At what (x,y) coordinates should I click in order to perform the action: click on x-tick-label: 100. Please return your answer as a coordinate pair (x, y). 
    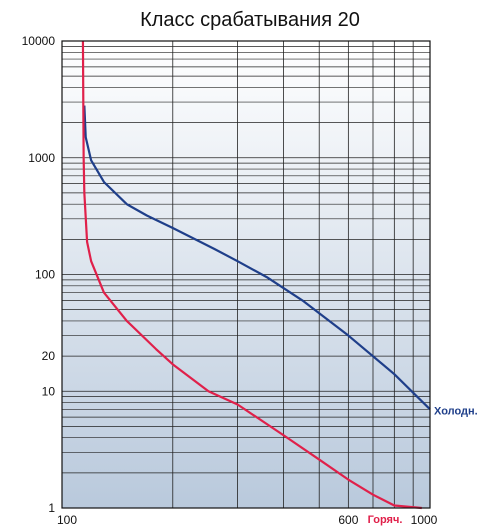
    Looking at the image, I should click on (67, 520).